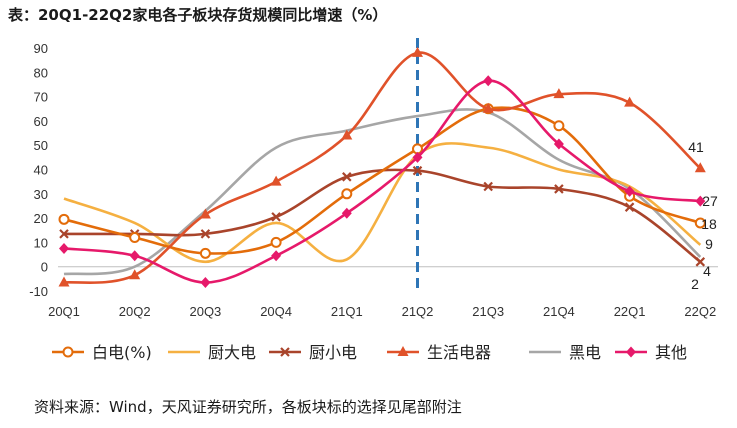 This screenshot has height=428, width=737. I want to click on y-tick-label: 0, so click(44, 267).